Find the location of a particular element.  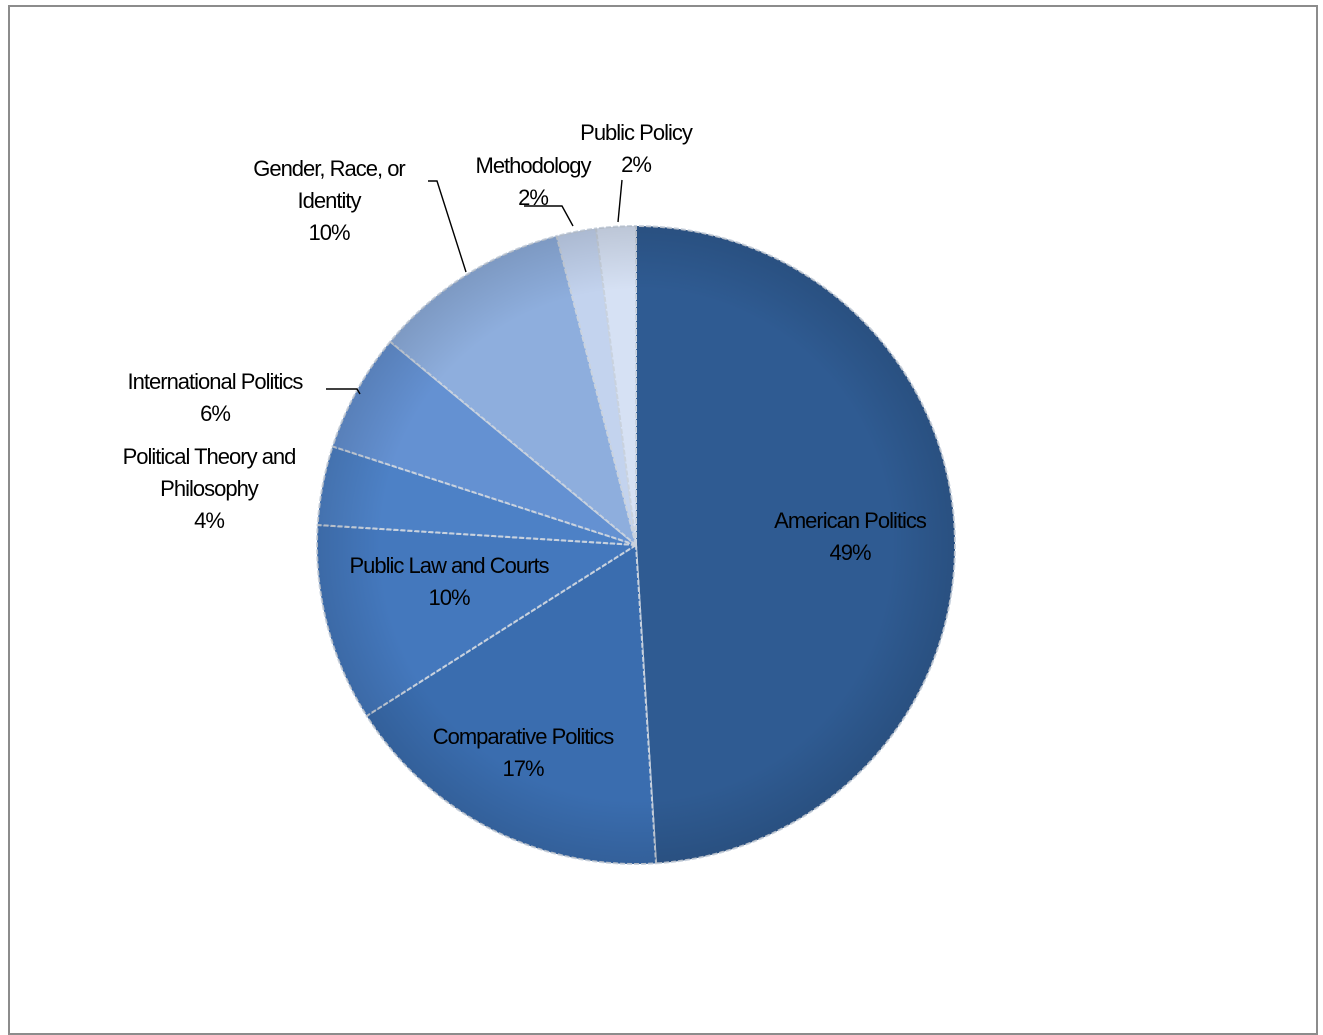

data-label-public-policy: Public Policy 2% is located at coordinates (636, 148).